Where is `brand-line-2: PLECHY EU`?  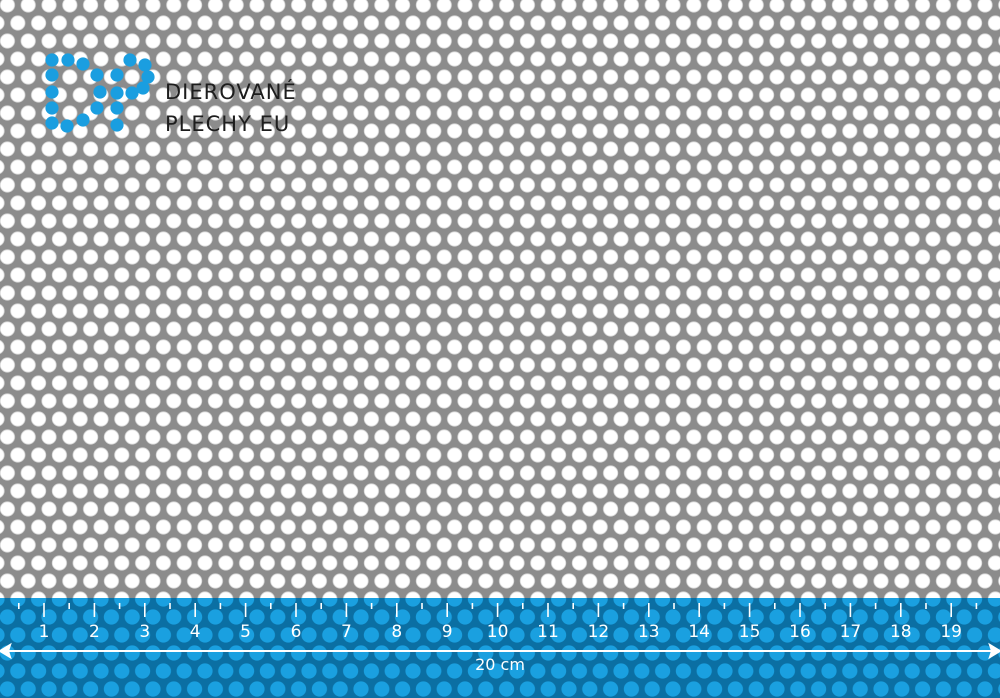
brand-line-2: PLECHY EU is located at coordinates (228, 124).